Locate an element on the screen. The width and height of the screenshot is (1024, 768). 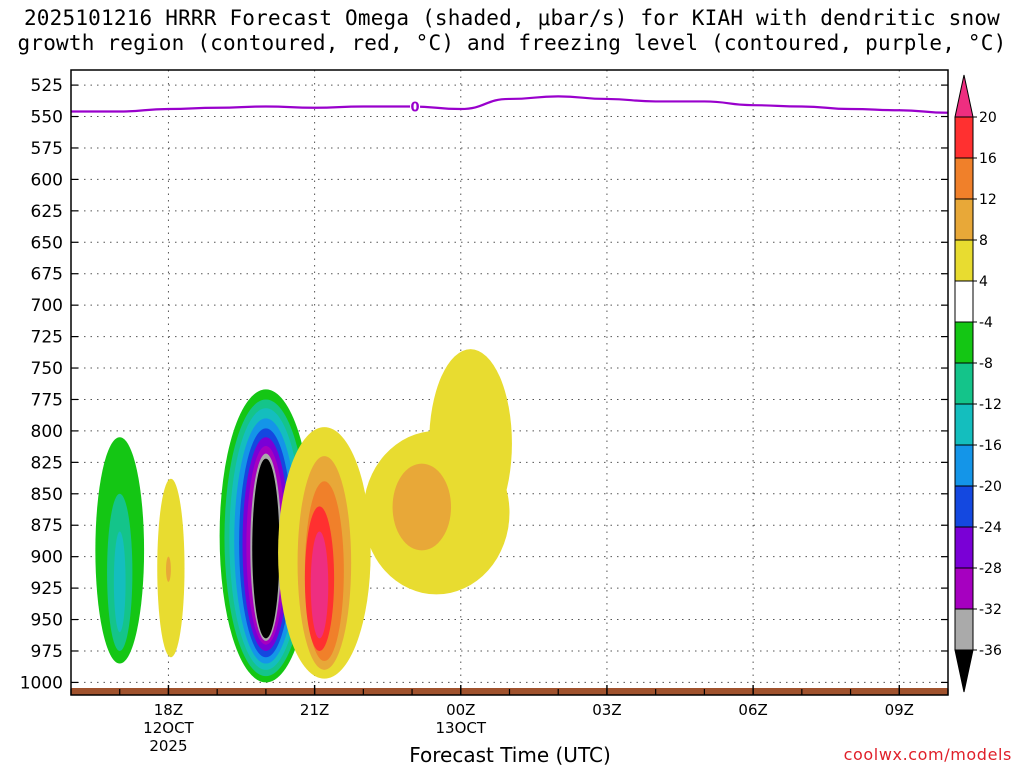
freezing-label-bg is located at coordinates (415, 106).